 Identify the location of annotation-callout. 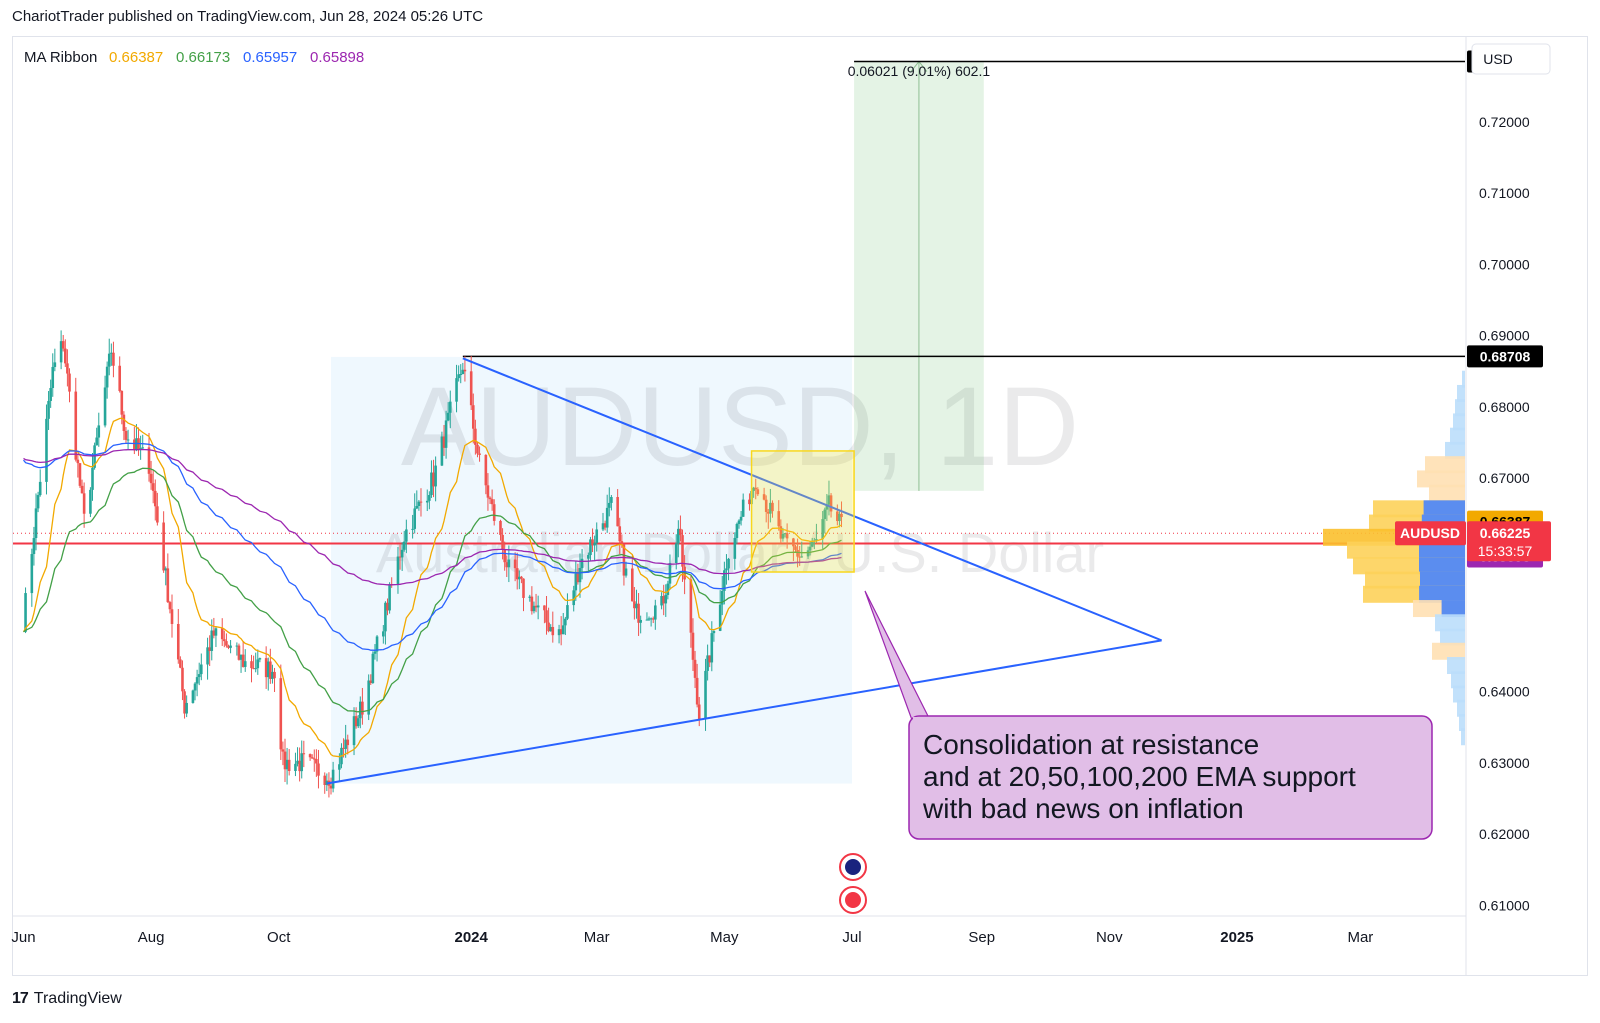
(1170, 777).